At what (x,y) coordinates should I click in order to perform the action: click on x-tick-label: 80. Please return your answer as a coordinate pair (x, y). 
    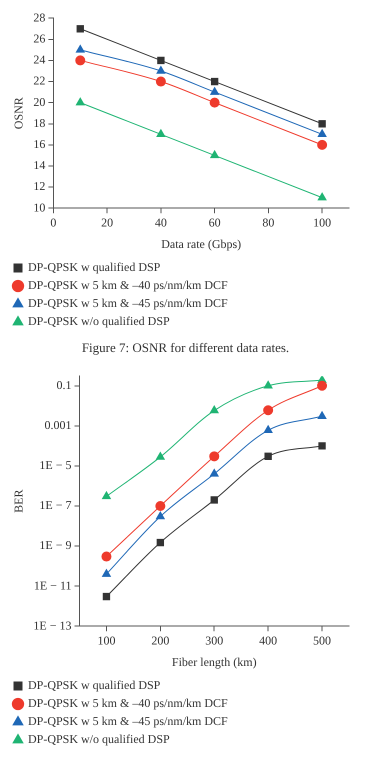
    Looking at the image, I should click on (268, 223).